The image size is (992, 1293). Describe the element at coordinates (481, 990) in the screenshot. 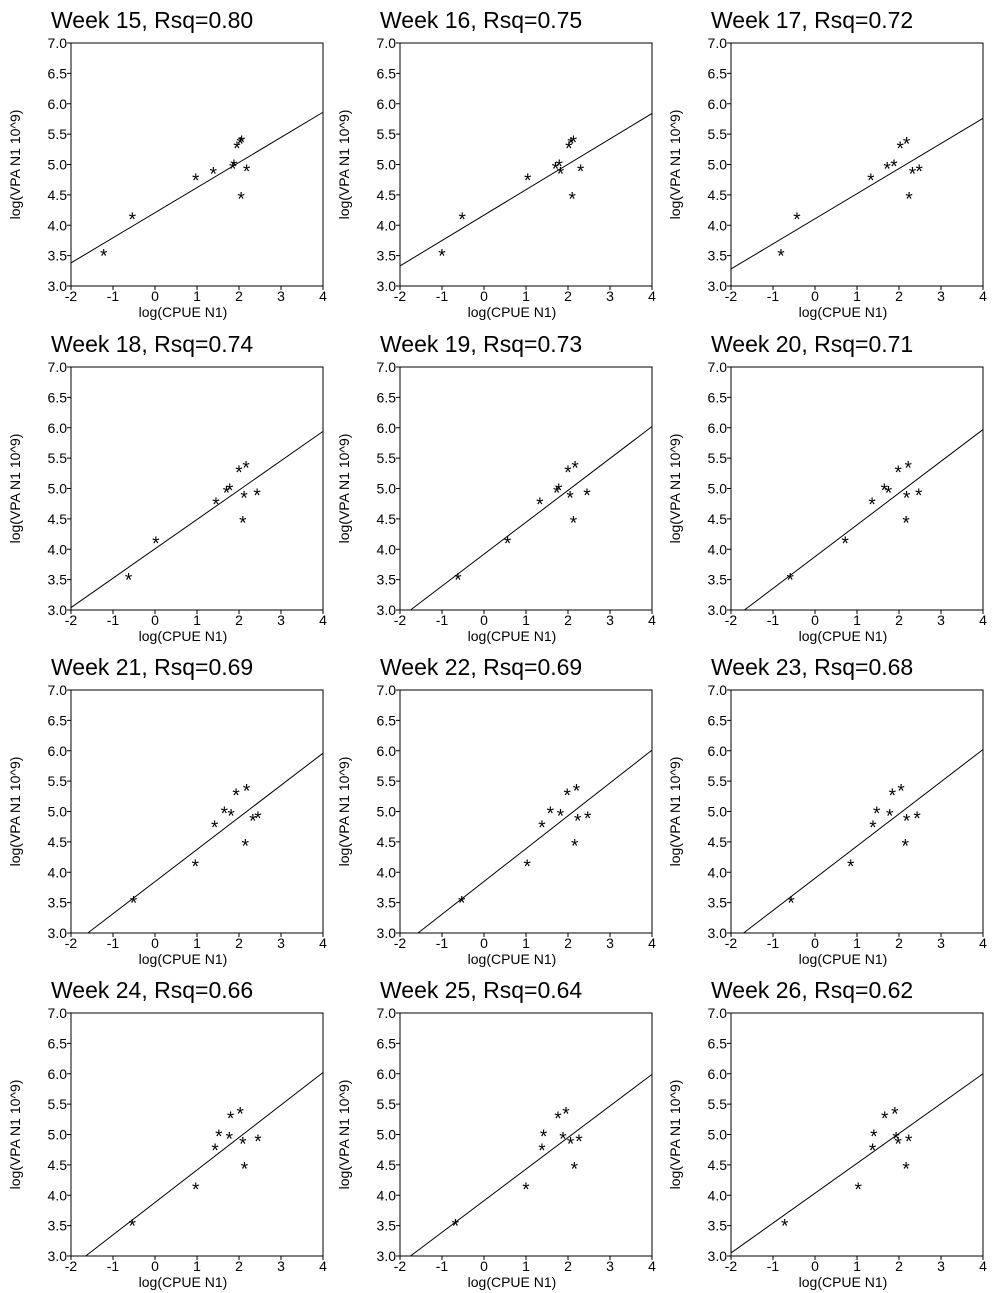

I see `chart-title: Week 25, Rsq=0.64` at that location.